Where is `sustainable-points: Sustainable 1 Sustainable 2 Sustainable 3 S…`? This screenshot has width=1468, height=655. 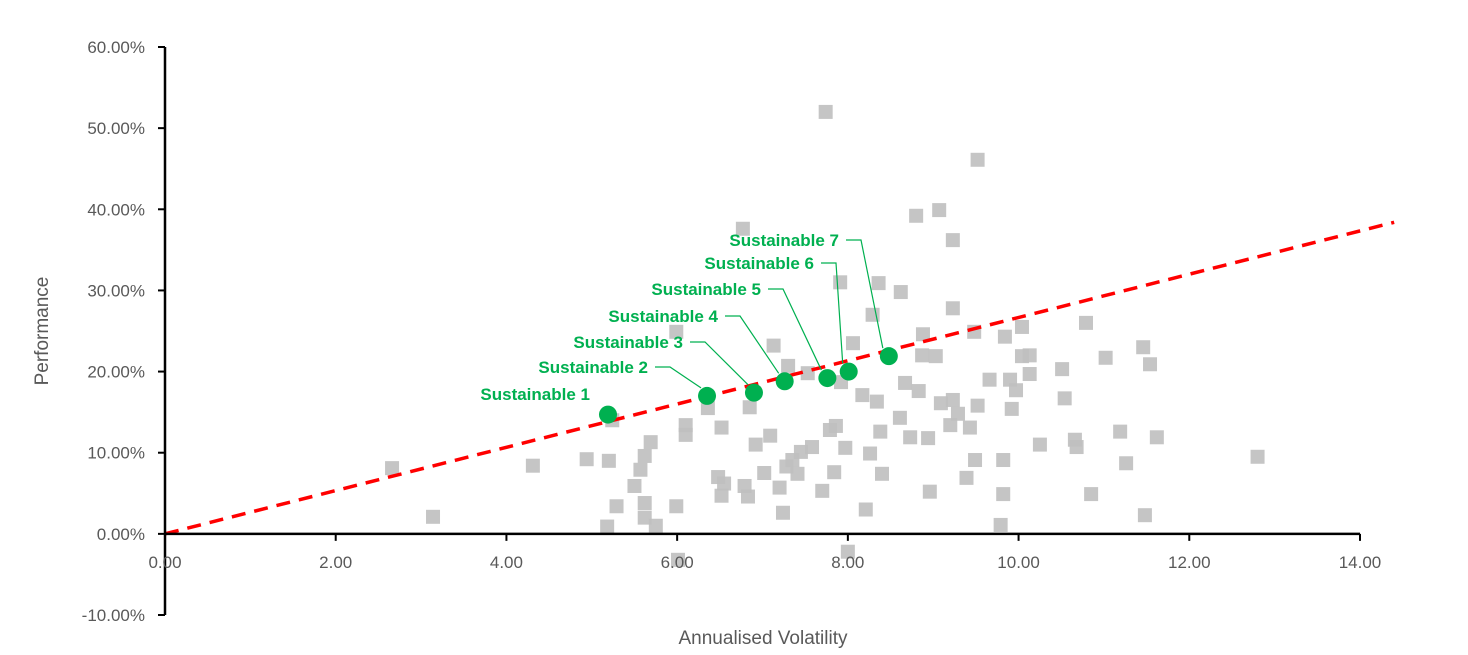 sustainable-points: Sustainable 1 Sustainable 2 Sustainable 3 S… is located at coordinates (689, 327).